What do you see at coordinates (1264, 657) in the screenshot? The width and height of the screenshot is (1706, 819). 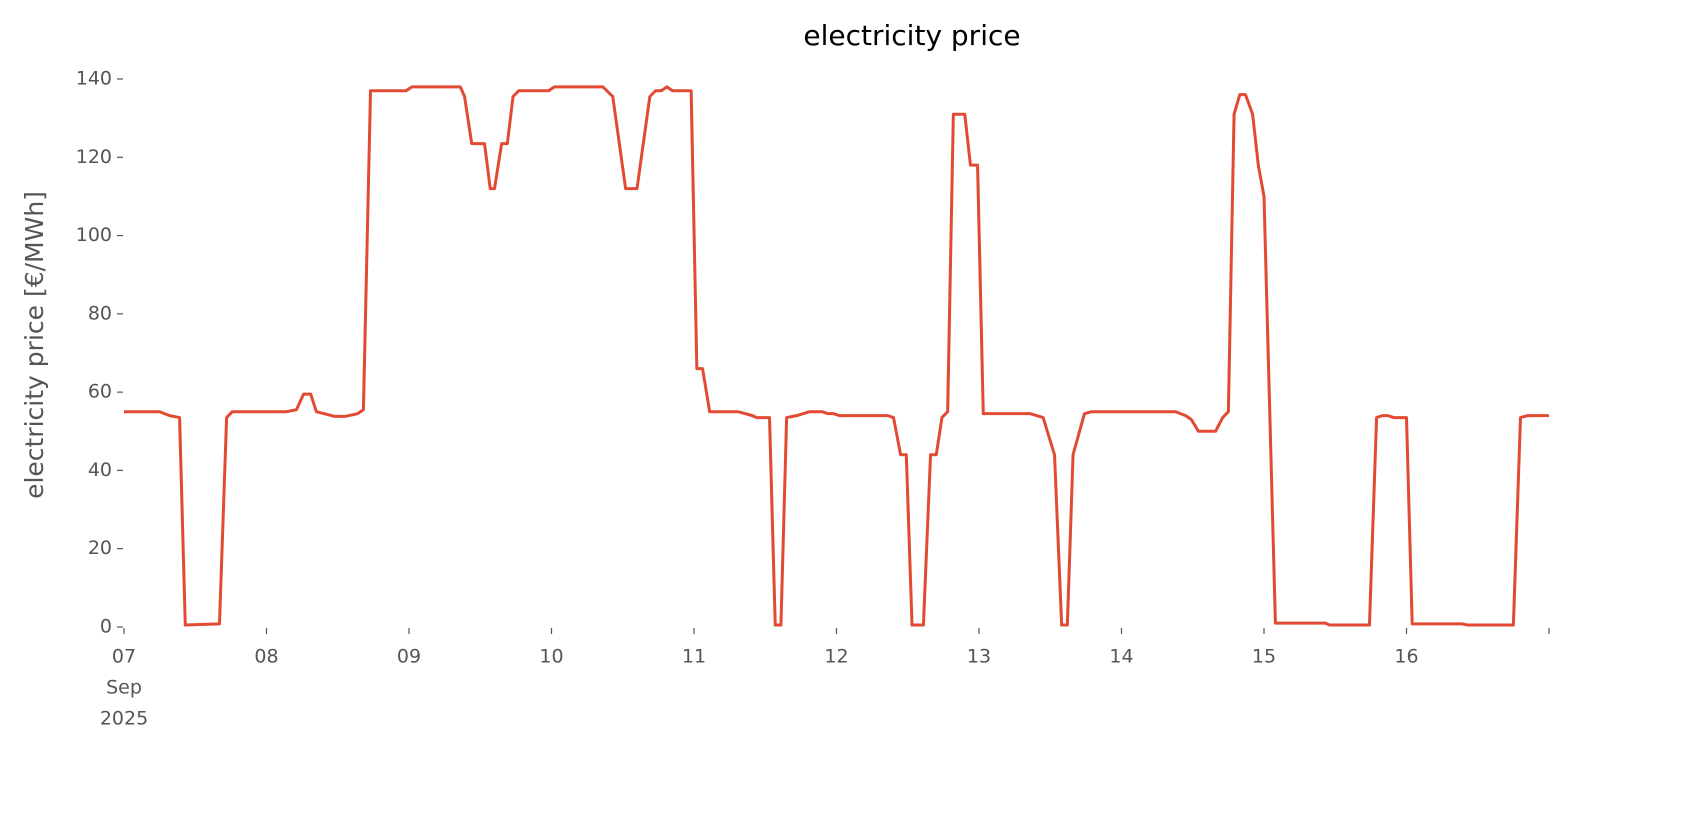 I see `x-tick-label: 15` at bounding box center [1264, 657].